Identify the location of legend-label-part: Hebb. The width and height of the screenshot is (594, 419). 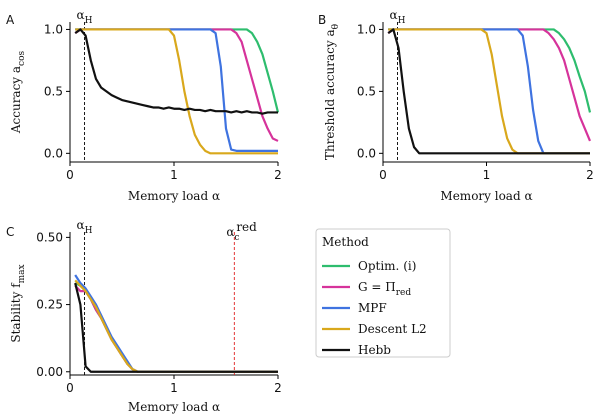
(374, 350).